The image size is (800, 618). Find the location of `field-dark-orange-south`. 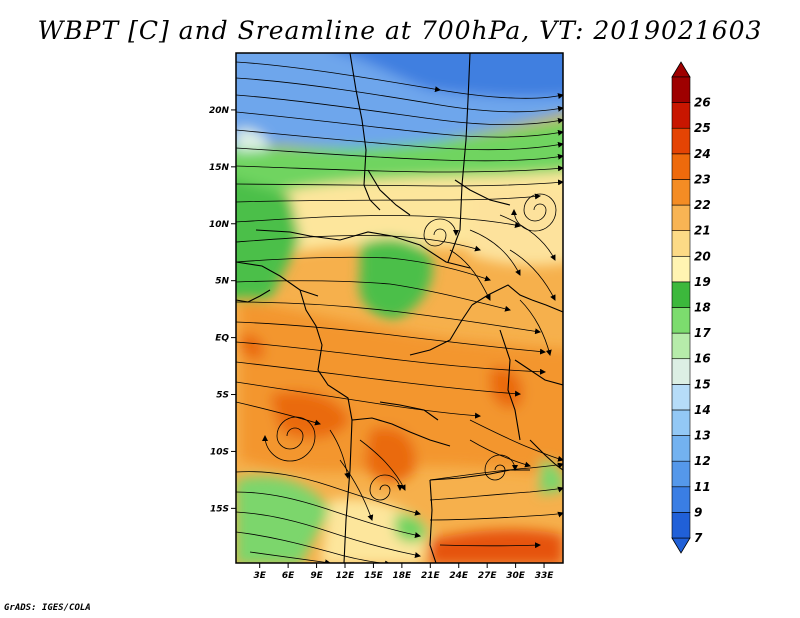

field-dark-orange-south is located at coordinates (496, 546).